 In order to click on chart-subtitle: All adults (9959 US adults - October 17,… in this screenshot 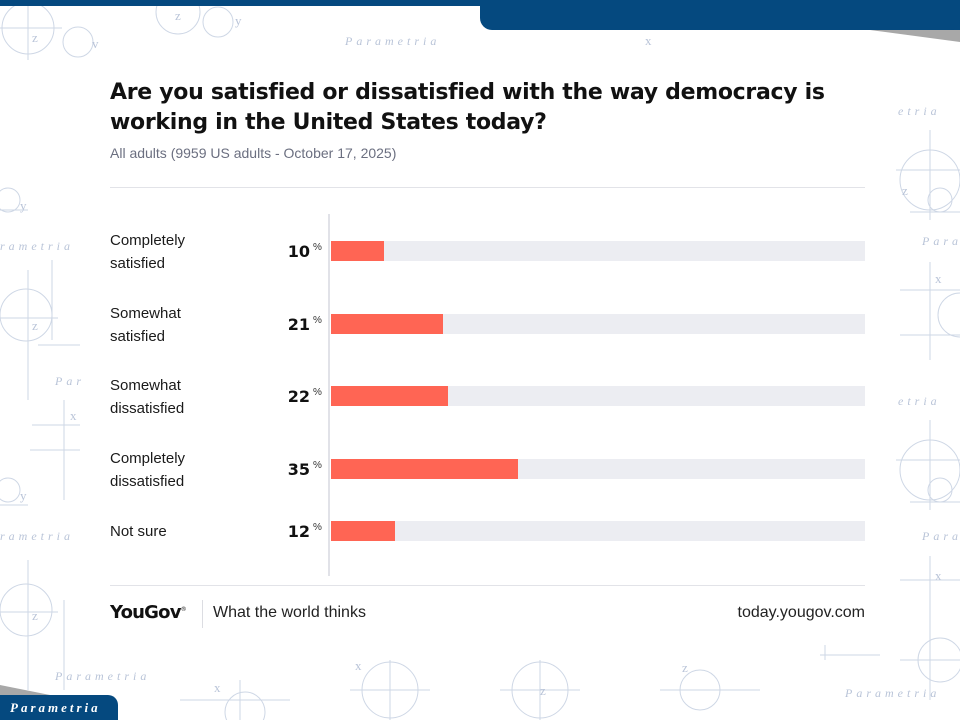, I will do `click(253, 153)`.